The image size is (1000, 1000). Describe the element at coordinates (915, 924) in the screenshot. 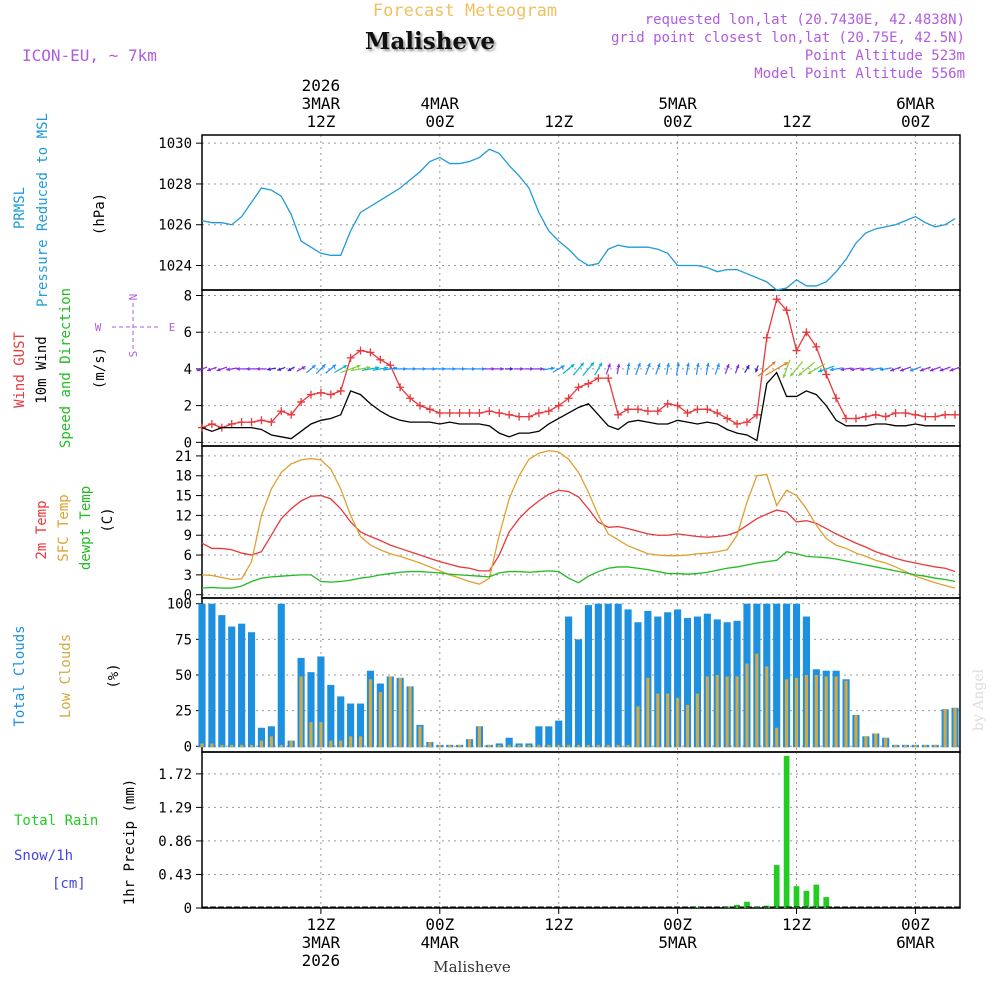

I see `bottom-time-label: 00Z` at that location.